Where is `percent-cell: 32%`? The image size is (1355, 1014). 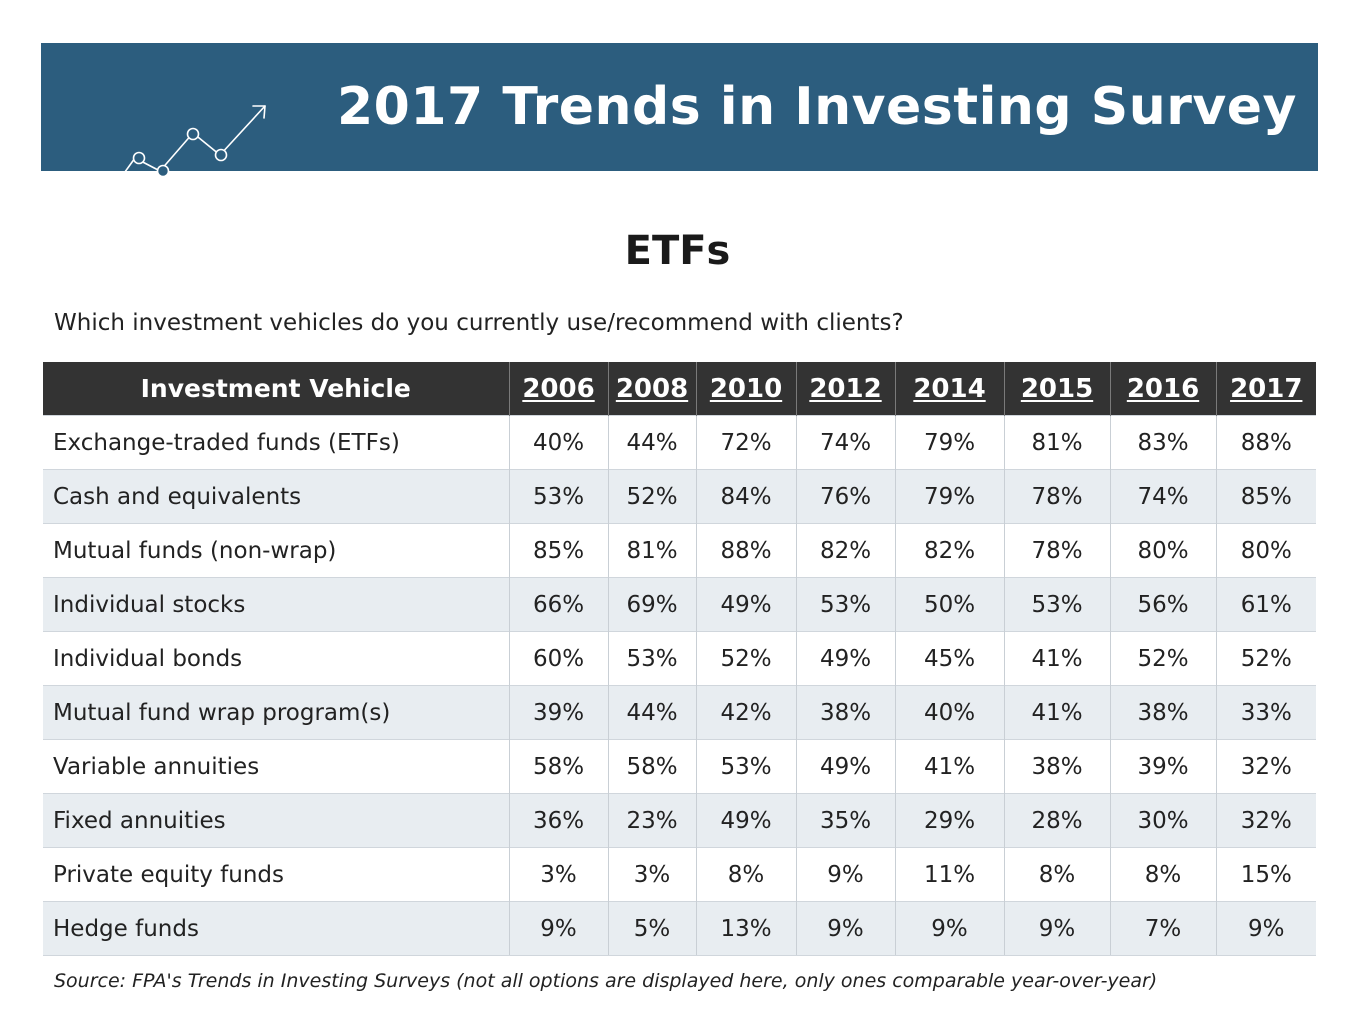
percent-cell: 32% is located at coordinates (1266, 766).